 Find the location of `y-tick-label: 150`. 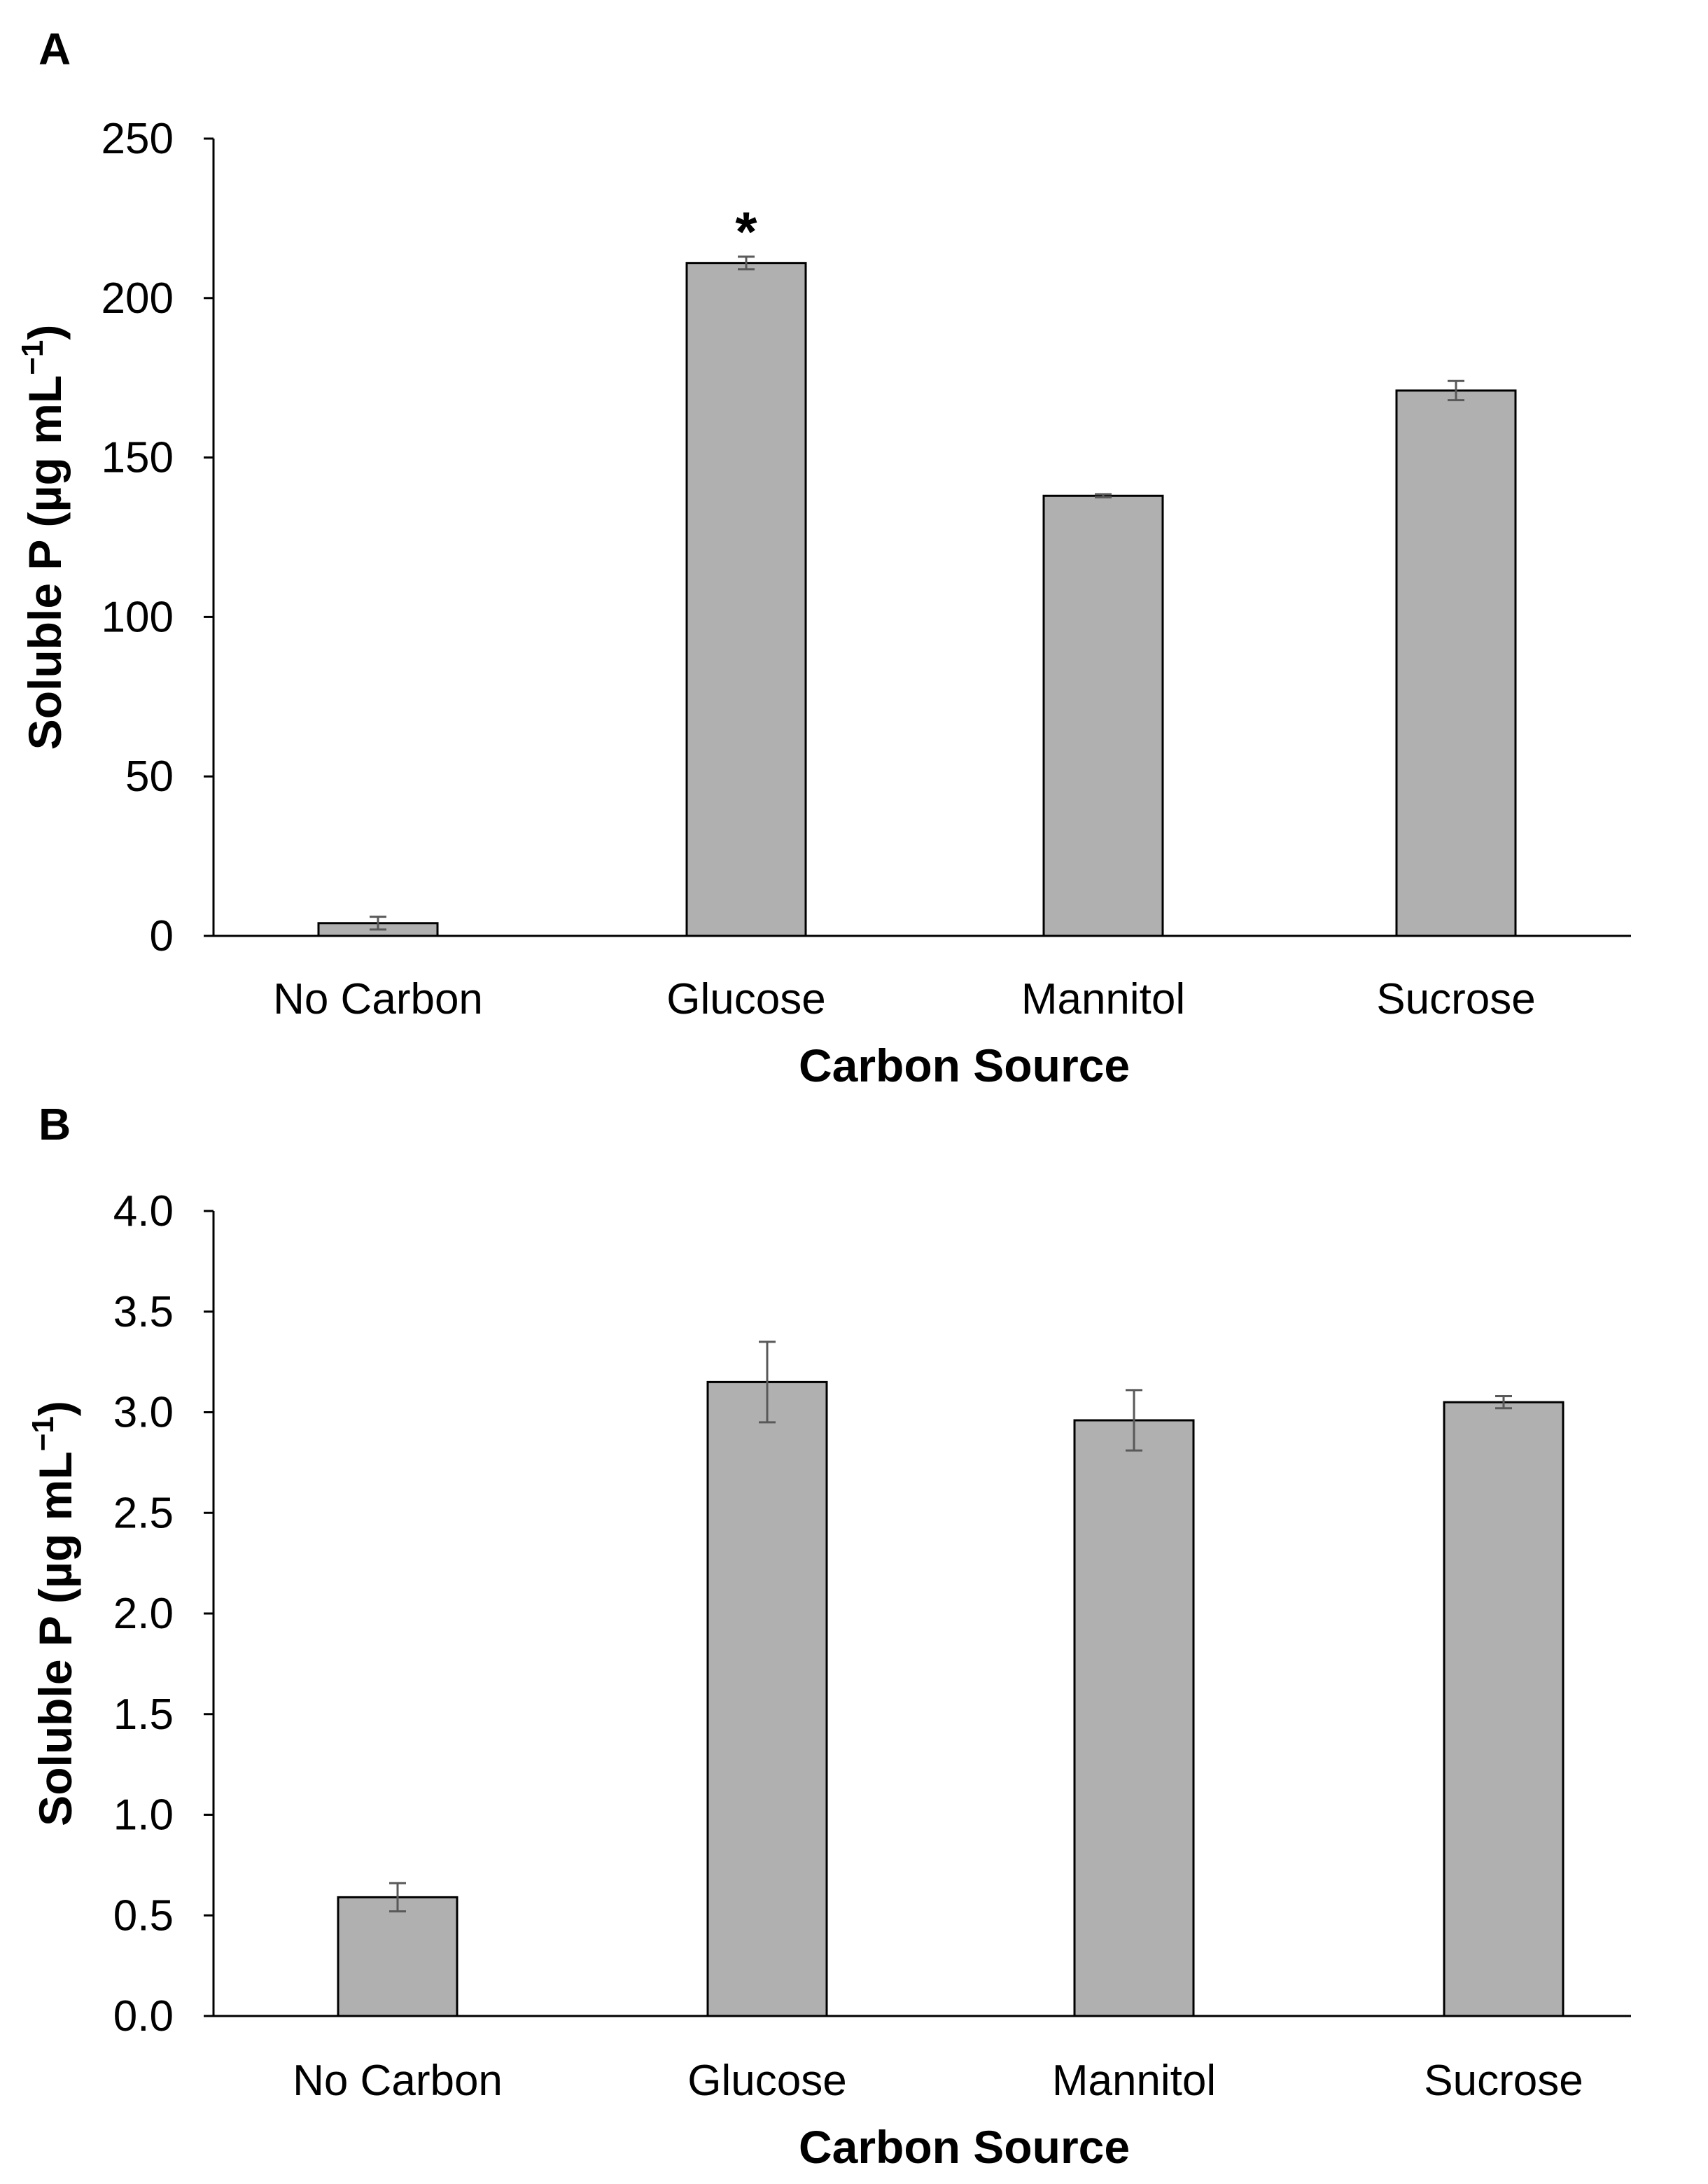

y-tick-label: 150 is located at coordinates (138, 458).